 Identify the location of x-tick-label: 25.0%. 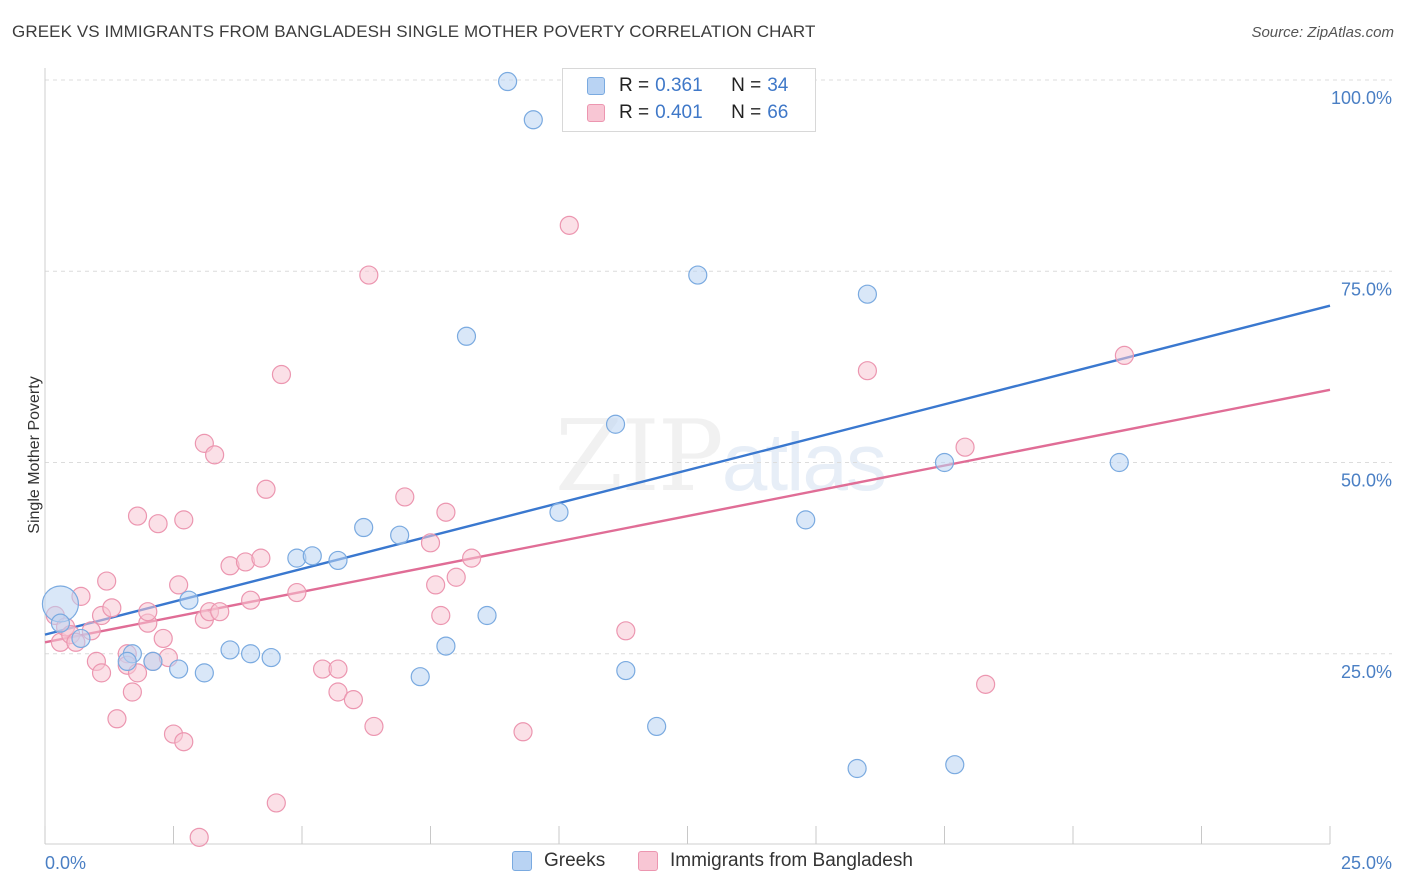
(1366, 863).